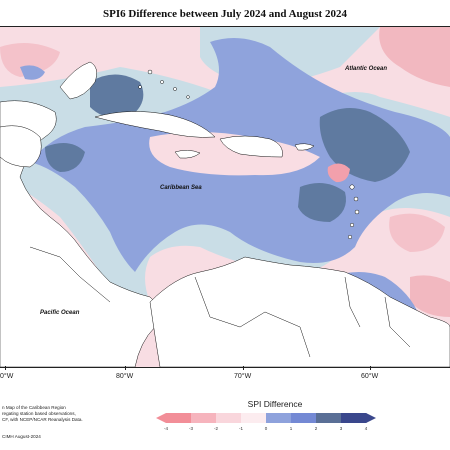 This screenshot has width=450, height=450. I want to click on label-pacific: Pacific Ocean, so click(60, 313).